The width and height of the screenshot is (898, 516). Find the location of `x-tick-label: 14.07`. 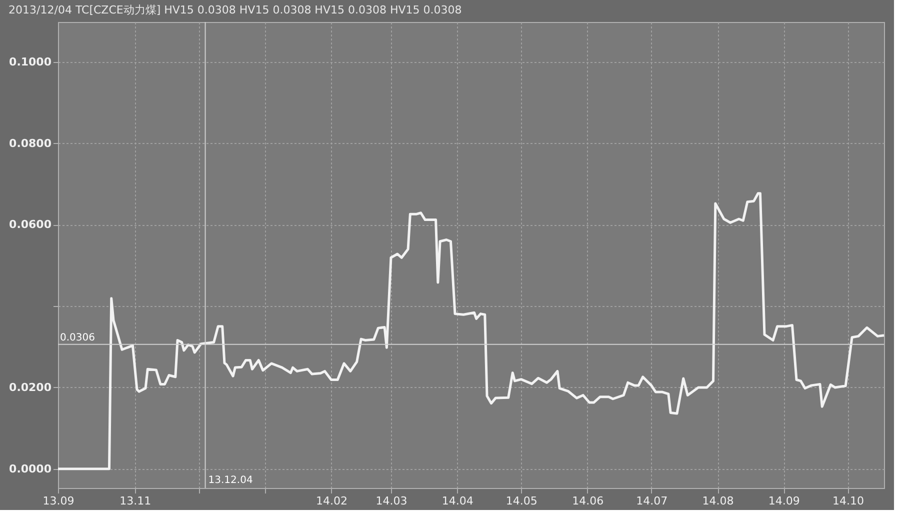

x-tick-label: 14.07 is located at coordinates (652, 501).